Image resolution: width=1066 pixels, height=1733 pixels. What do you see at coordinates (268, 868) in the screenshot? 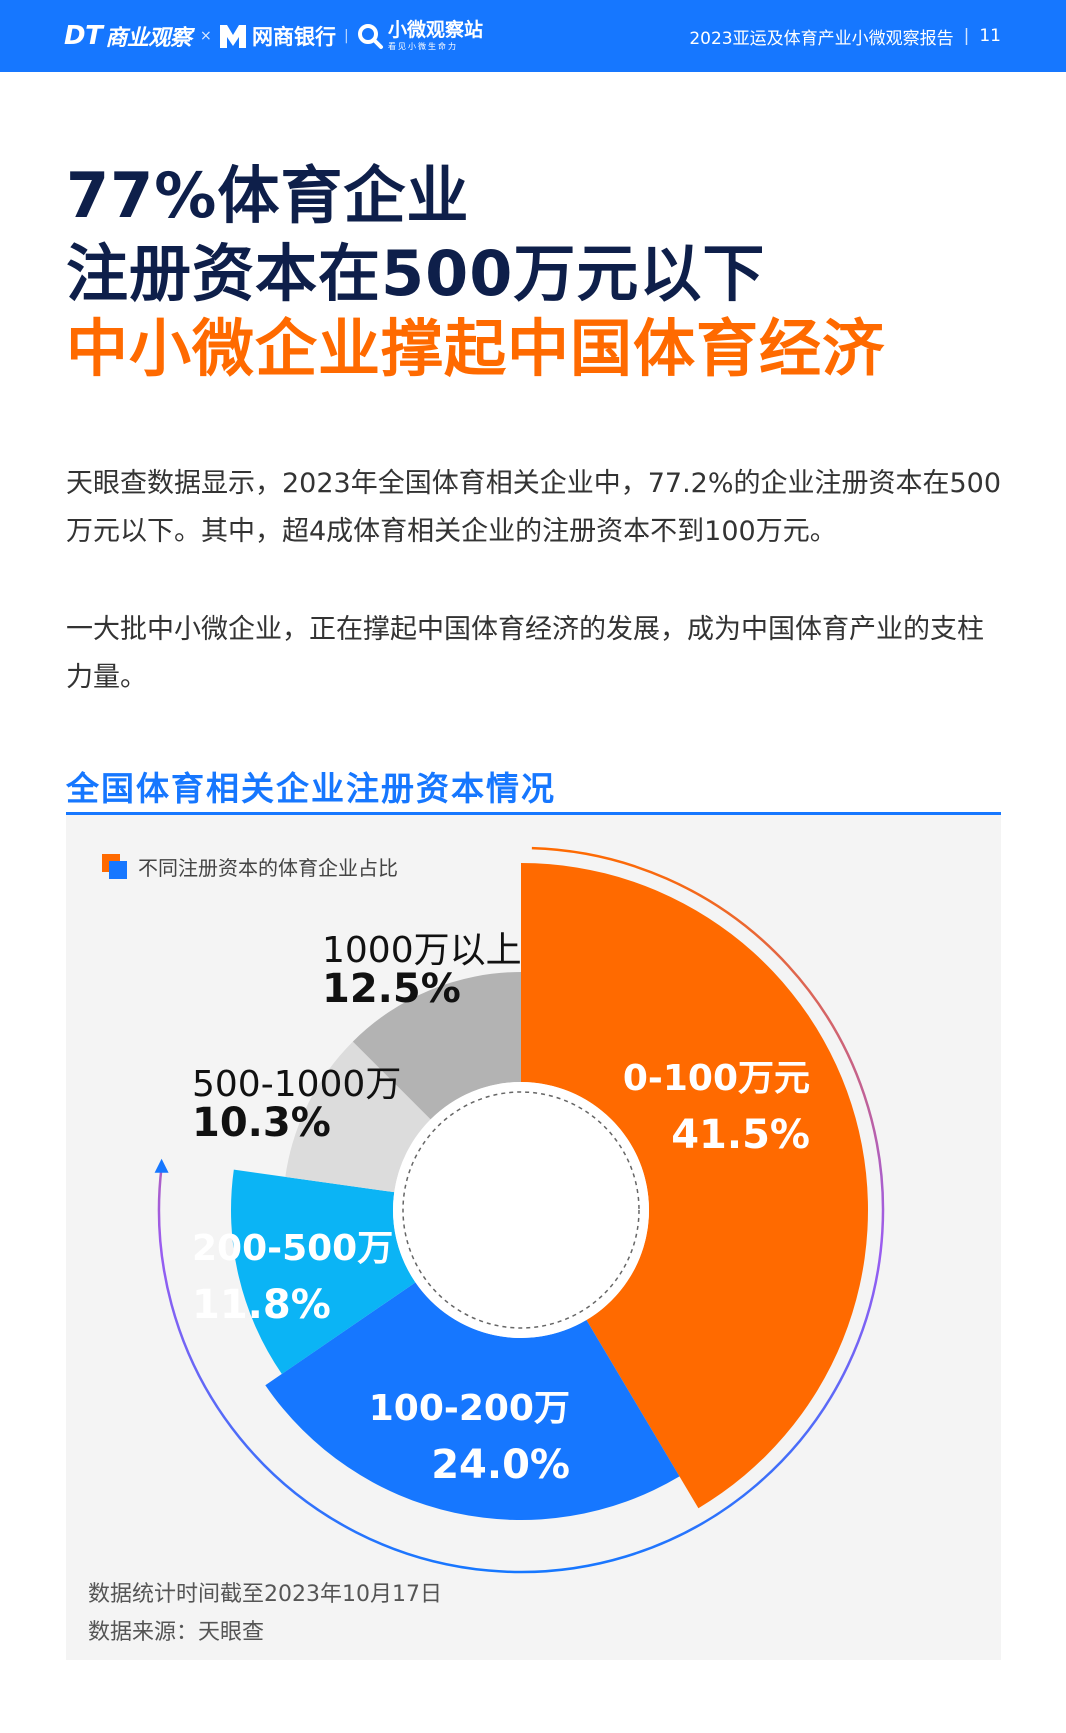
I see `legend-label: 不同注册资本的体育企业占比` at bounding box center [268, 868].